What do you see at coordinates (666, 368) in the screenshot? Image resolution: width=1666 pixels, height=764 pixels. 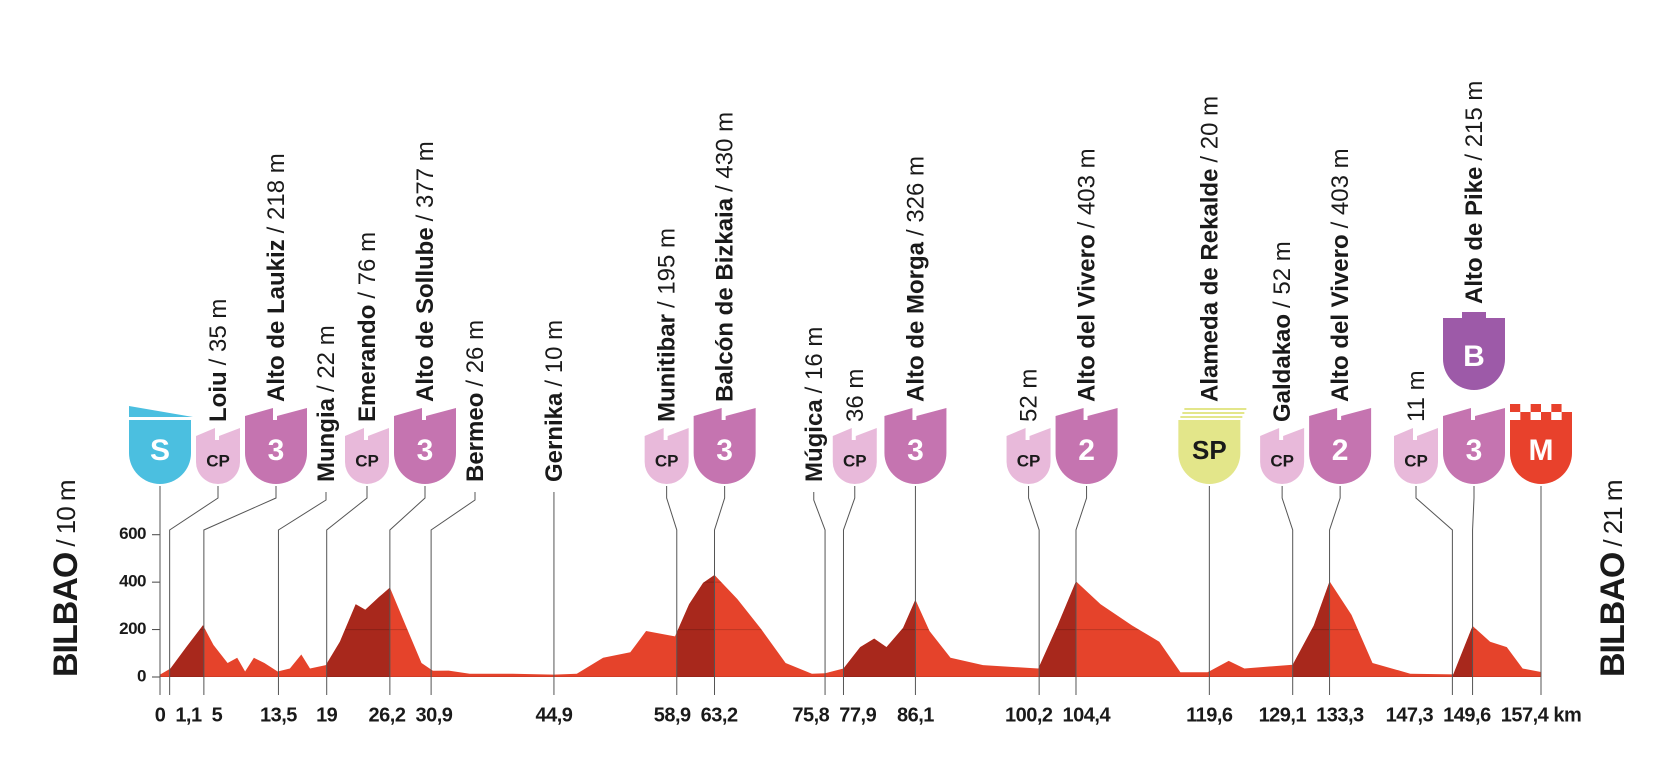 I see `waypoint-name: Munitibar` at bounding box center [666, 368].